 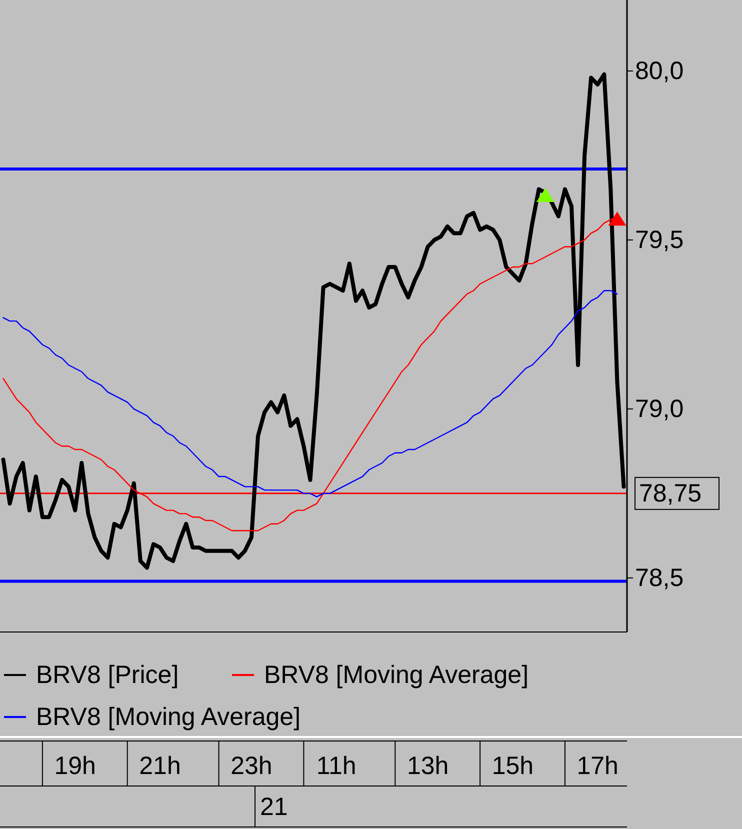 I want to click on y-tick-label: 79,0, so click(x=659, y=408).